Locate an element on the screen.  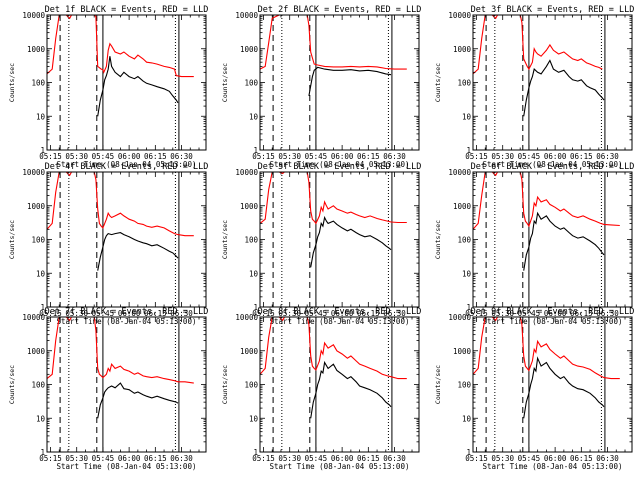
panel-title: Det 8f BLACK = Events, RED = LLD is located at coordinates (340, 312).